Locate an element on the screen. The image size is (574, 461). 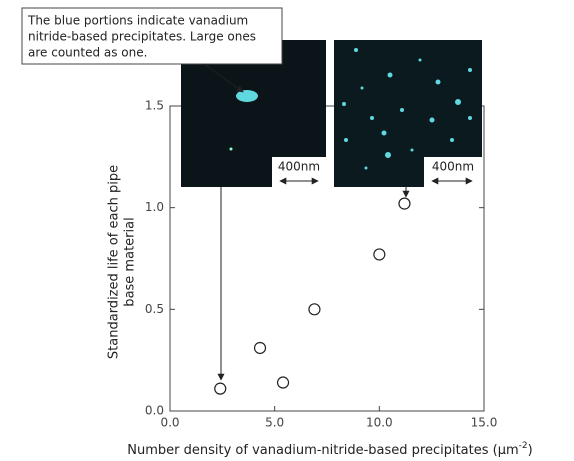
x-tick-label: 0.0 is located at coordinates (169, 423).